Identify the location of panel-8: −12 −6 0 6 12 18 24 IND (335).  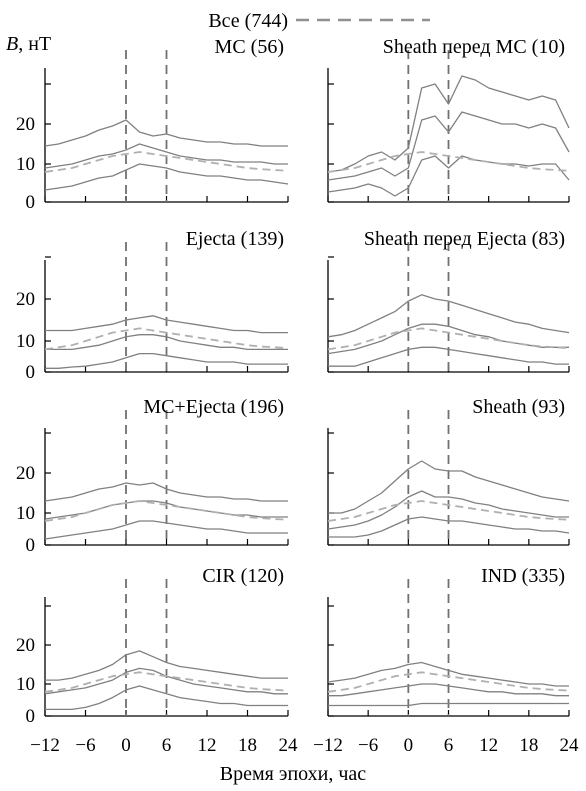
(446, 660).